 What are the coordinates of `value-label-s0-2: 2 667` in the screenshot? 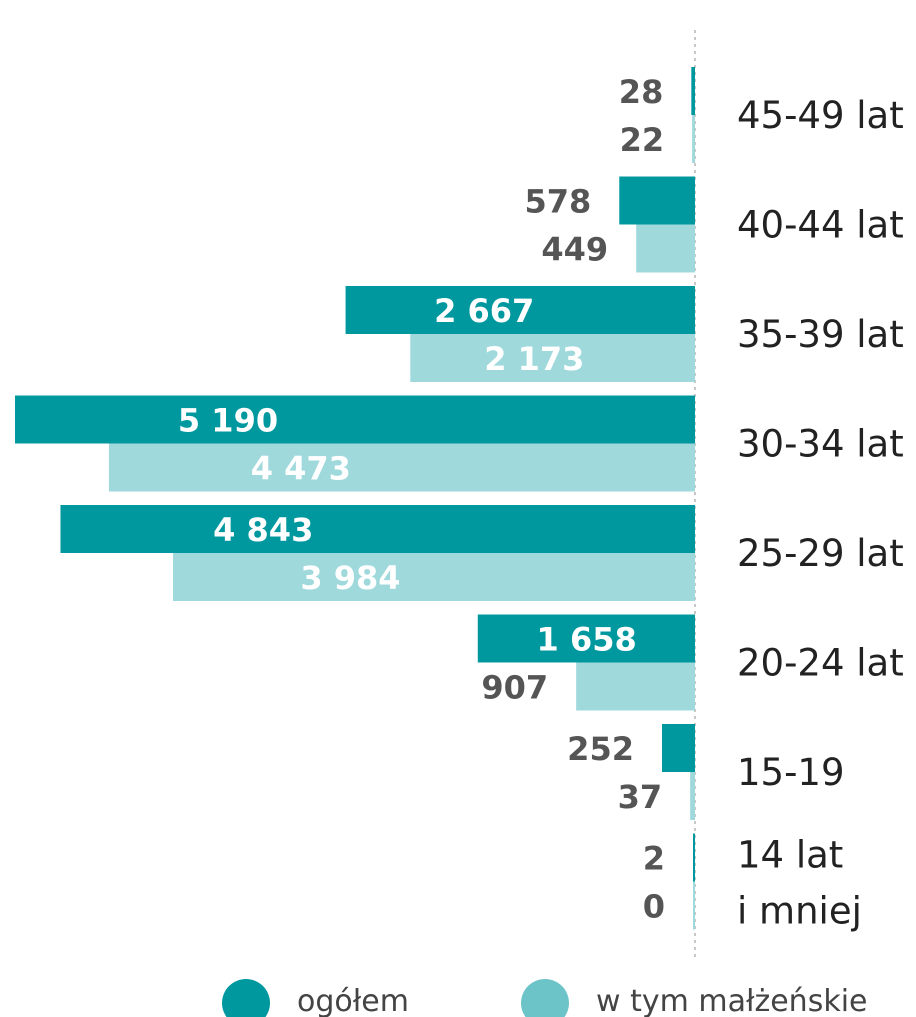 It's located at (484, 311).